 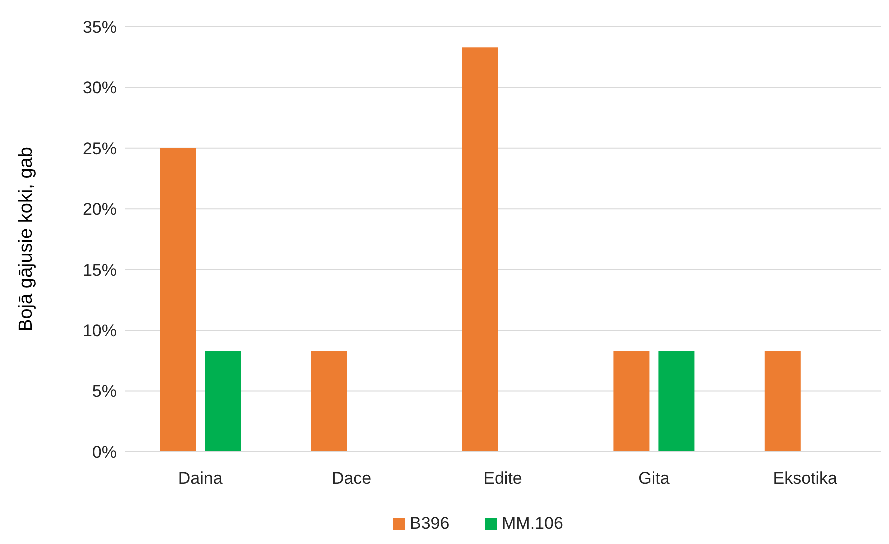 I want to click on x-tick-label: Dace, so click(x=352, y=478).